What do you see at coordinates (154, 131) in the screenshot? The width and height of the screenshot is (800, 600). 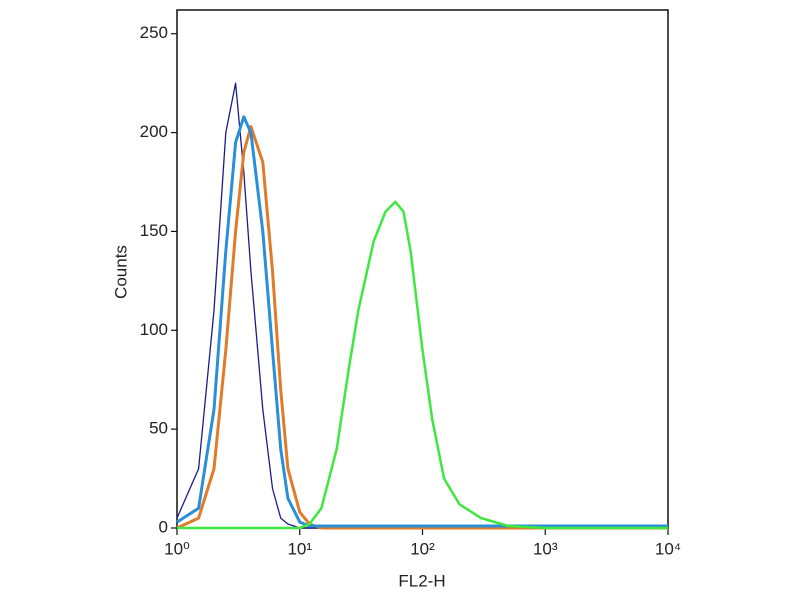 I see `y-tick-label: 200` at bounding box center [154, 131].